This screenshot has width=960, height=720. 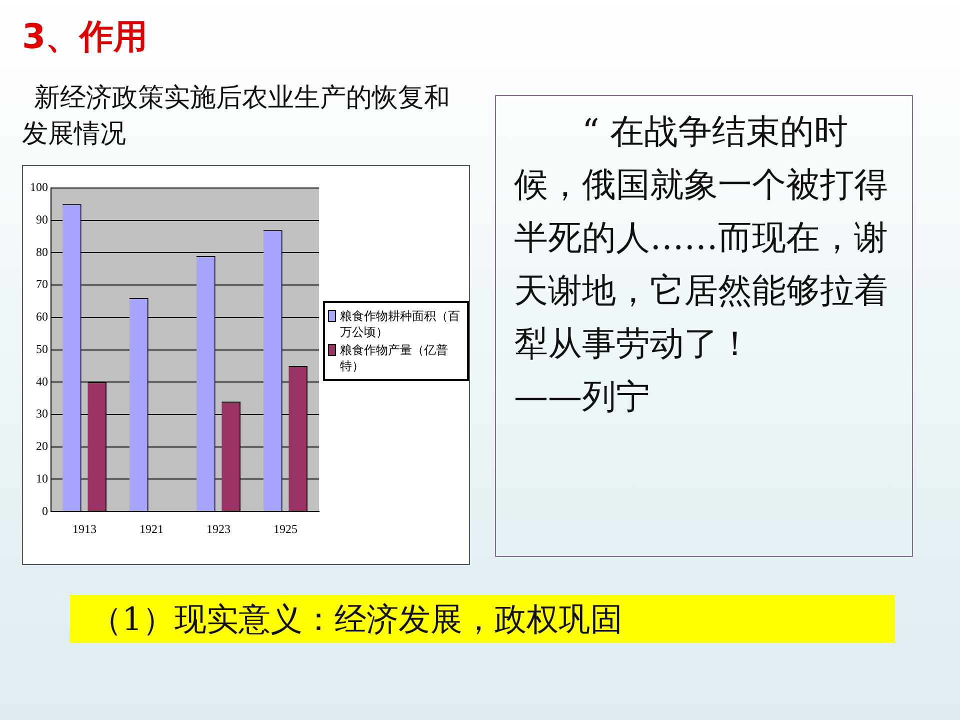 I want to click on y-tick-label: 80, so click(x=42, y=251).